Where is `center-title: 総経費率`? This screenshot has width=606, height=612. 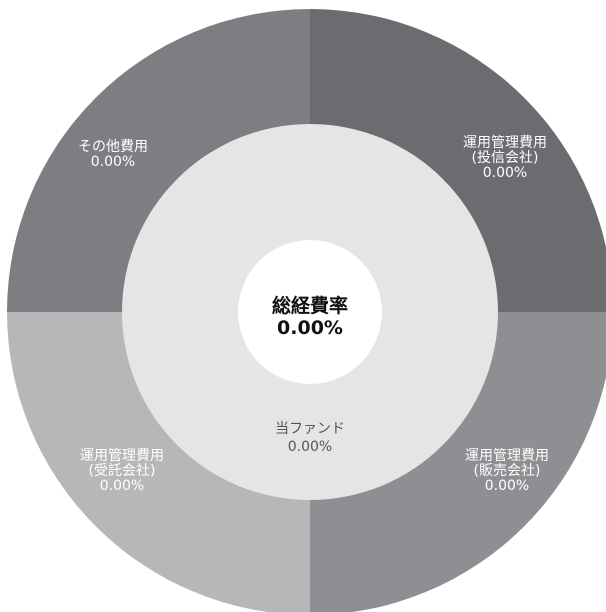 center-title: 総経費率 is located at coordinates (310, 305).